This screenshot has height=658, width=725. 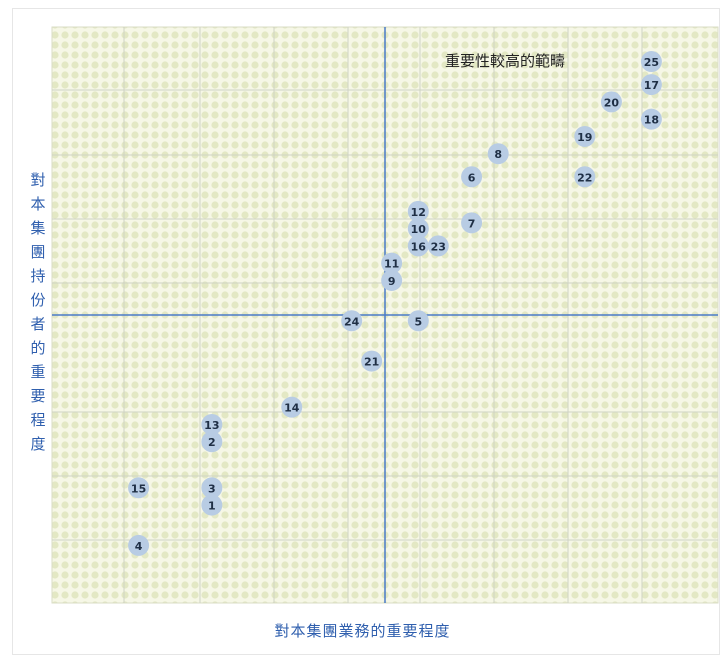 I want to click on y-axis-label-char: 者, so click(x=37, y=324).